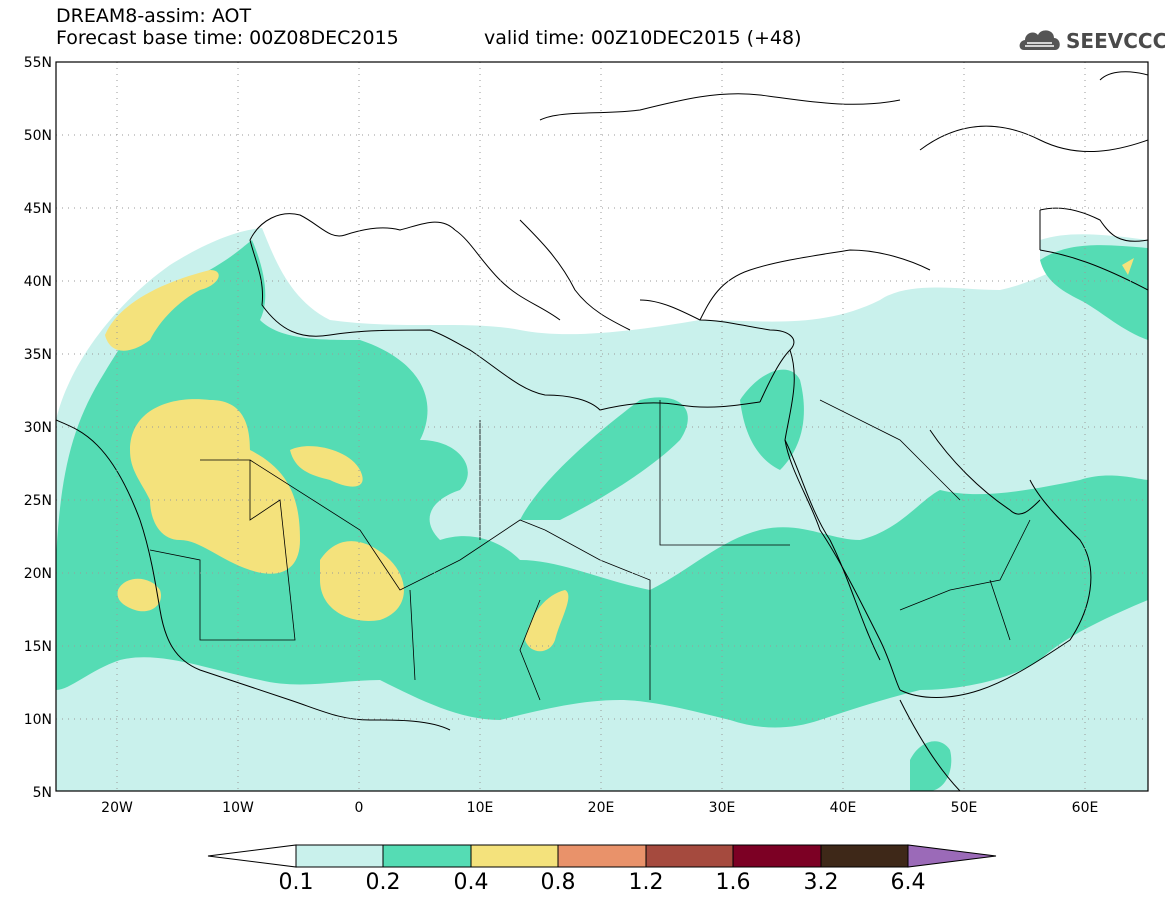 The width and height of the screenshot is (1165, 905). Describe the element at coordinates (38, 282) in the screenshot. I see `lat-label: 40N` at that location.